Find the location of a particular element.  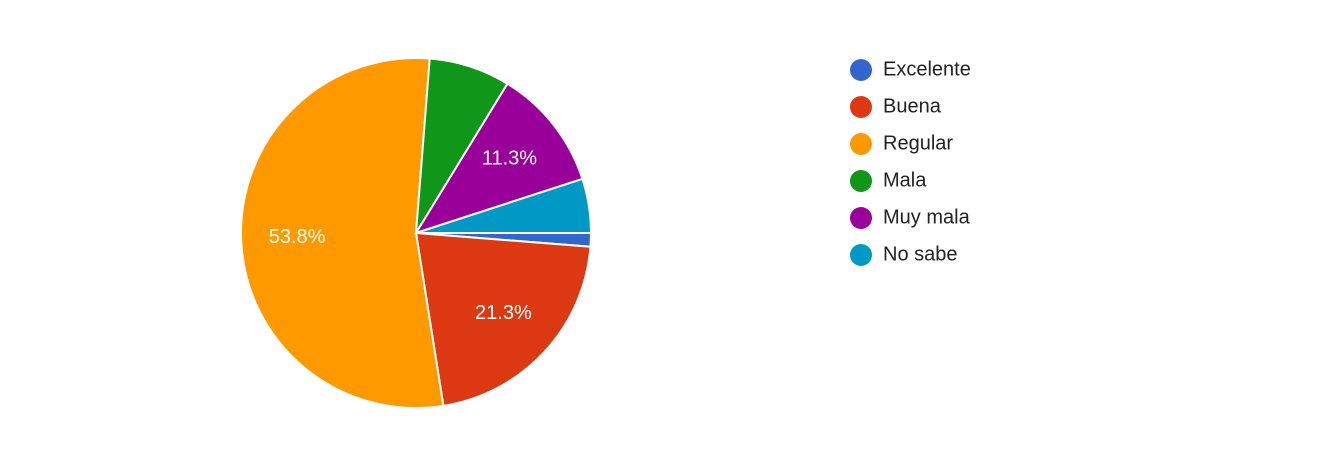

legend-label: Regular is located at coordinates (918, 143).